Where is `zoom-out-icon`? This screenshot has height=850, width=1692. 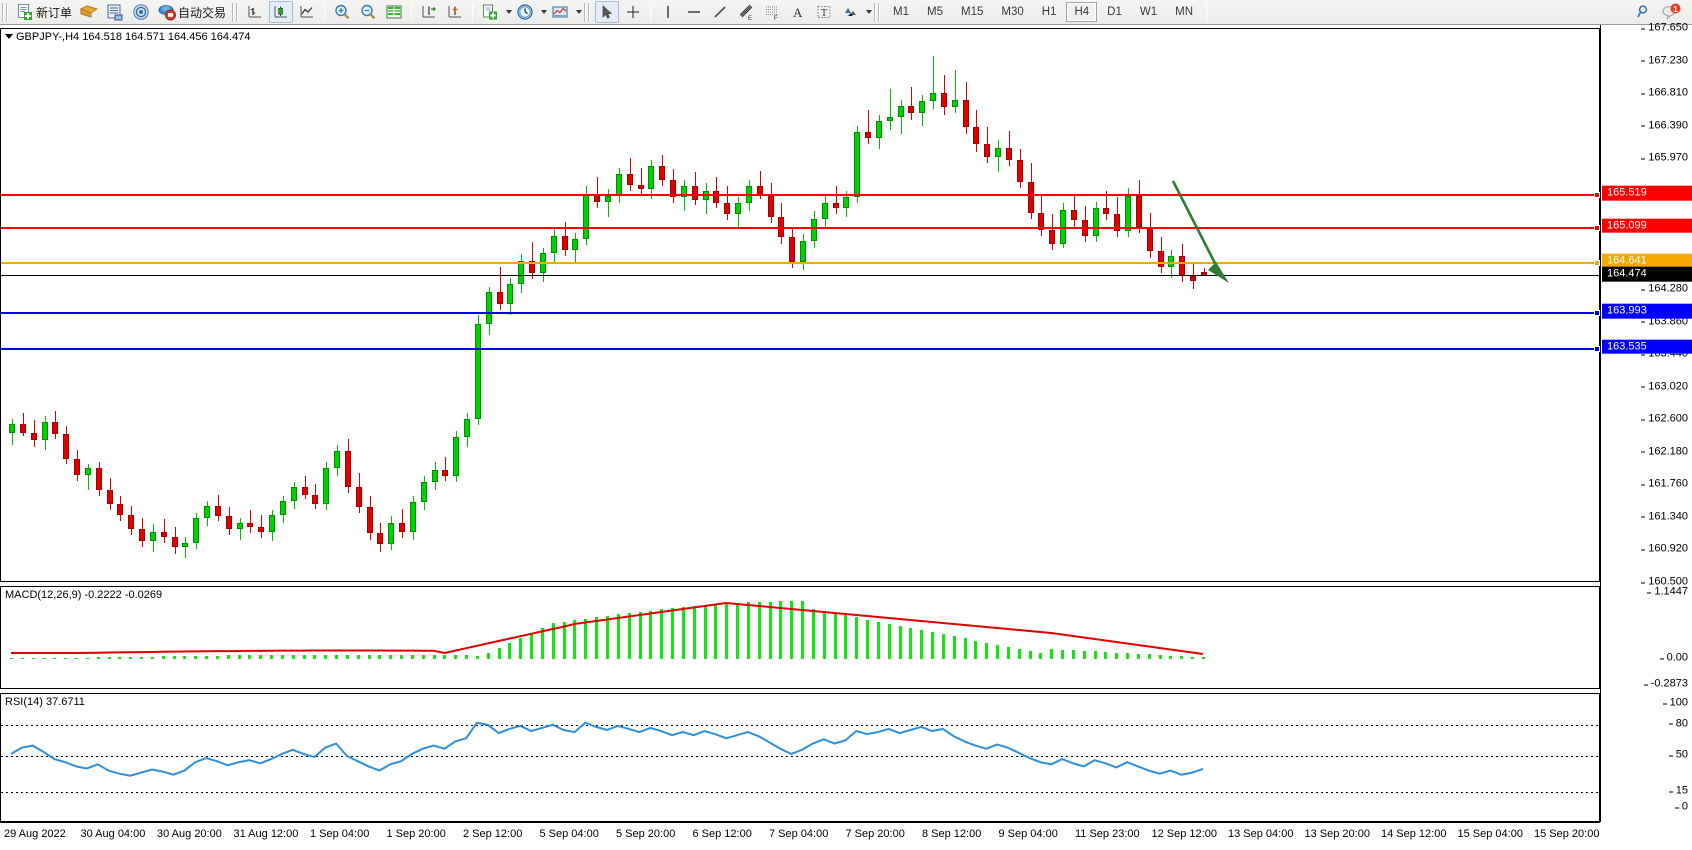 zoom-out-icon is located at coordinates (368, 12).